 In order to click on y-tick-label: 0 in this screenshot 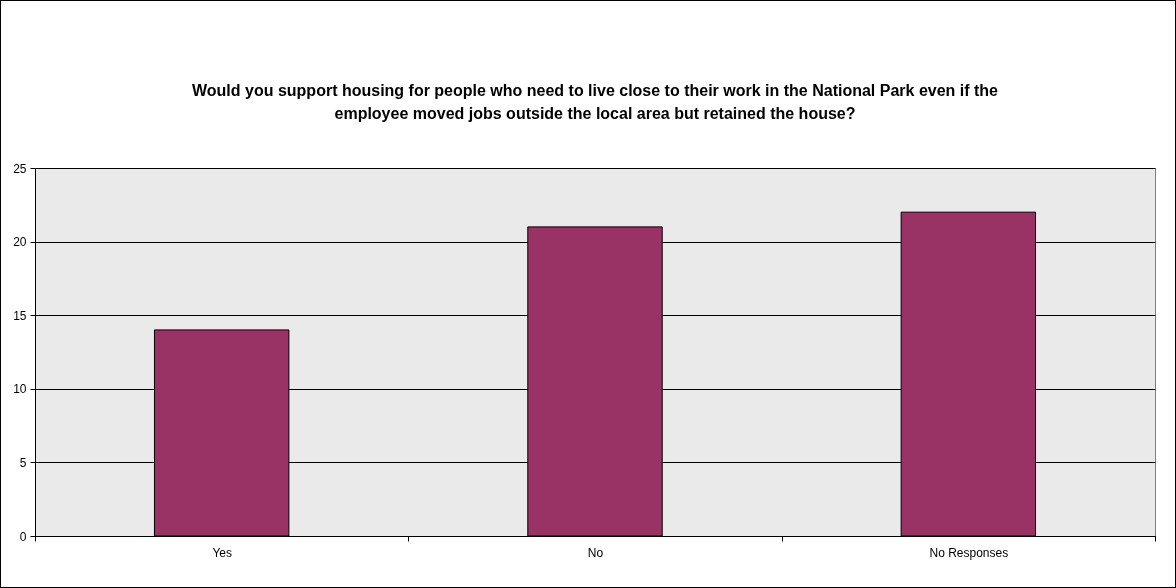, I will do `click(23, 536)`.